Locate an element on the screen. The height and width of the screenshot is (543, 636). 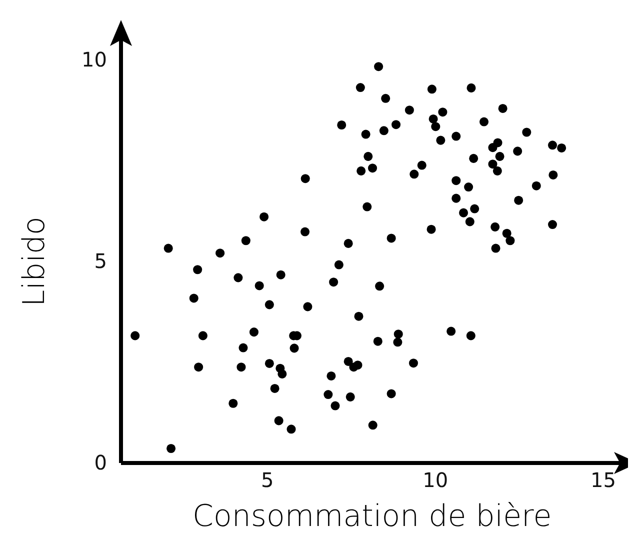
y-axis-title: Libido is located at coordinates (34, 261).